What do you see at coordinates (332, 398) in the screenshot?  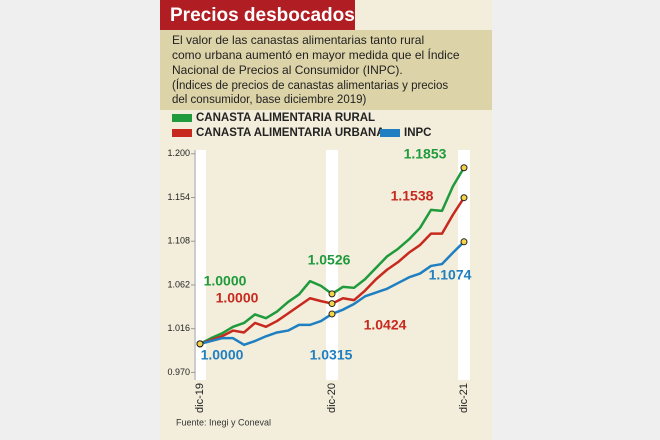 I see `x-tick-label: dic-20` at bounding box center [332, 398].